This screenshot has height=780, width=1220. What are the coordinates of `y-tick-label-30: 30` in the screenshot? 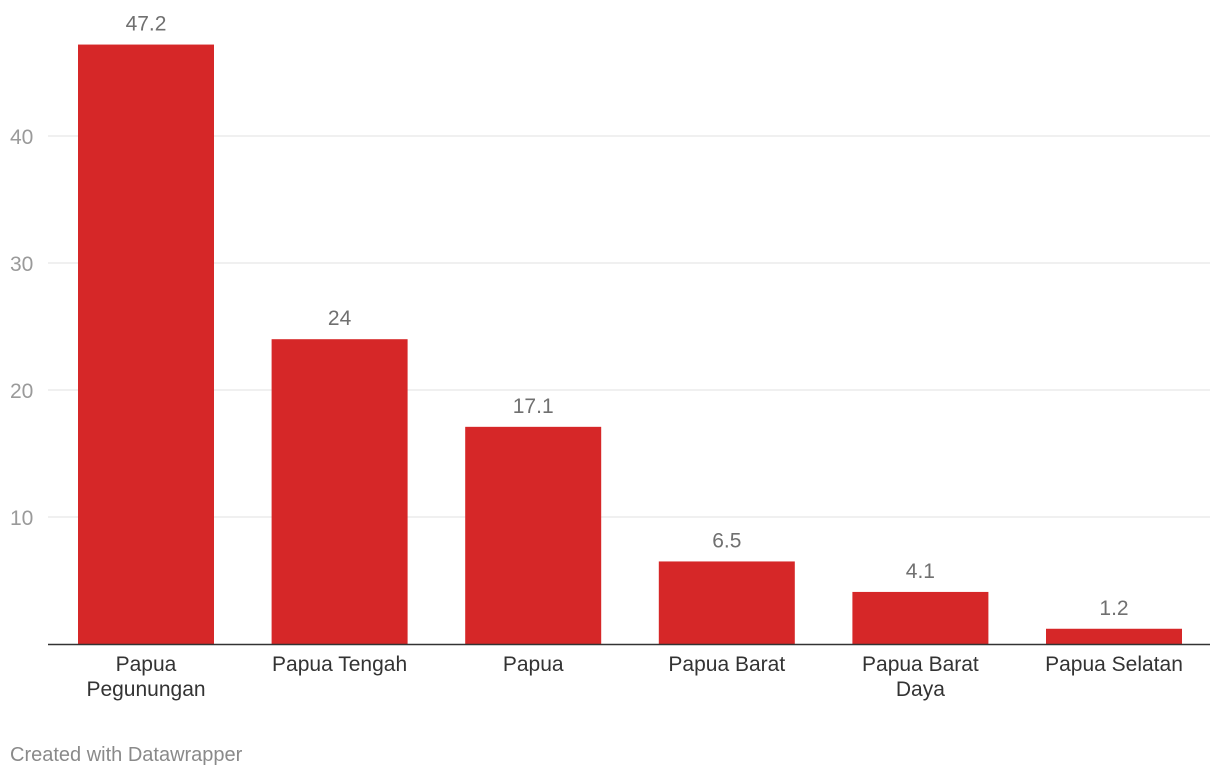 It's located at (21, 264).